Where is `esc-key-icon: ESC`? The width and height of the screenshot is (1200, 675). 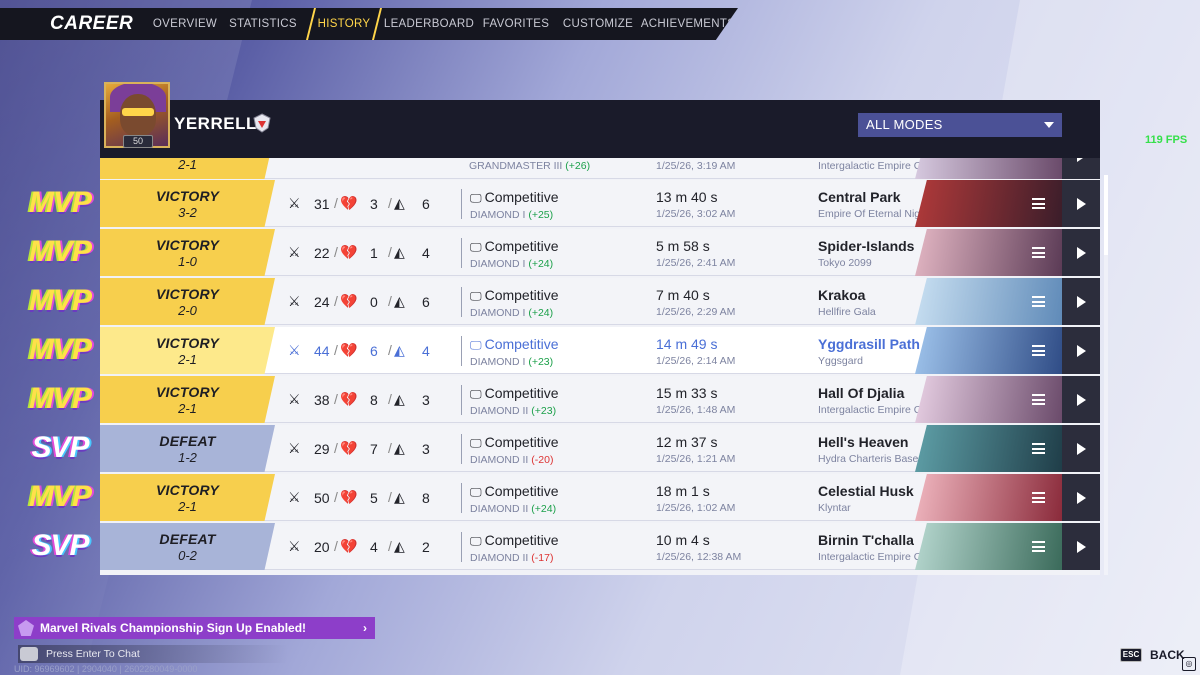 esc-key-icon: ESC is located at coordinates (1131, 655).